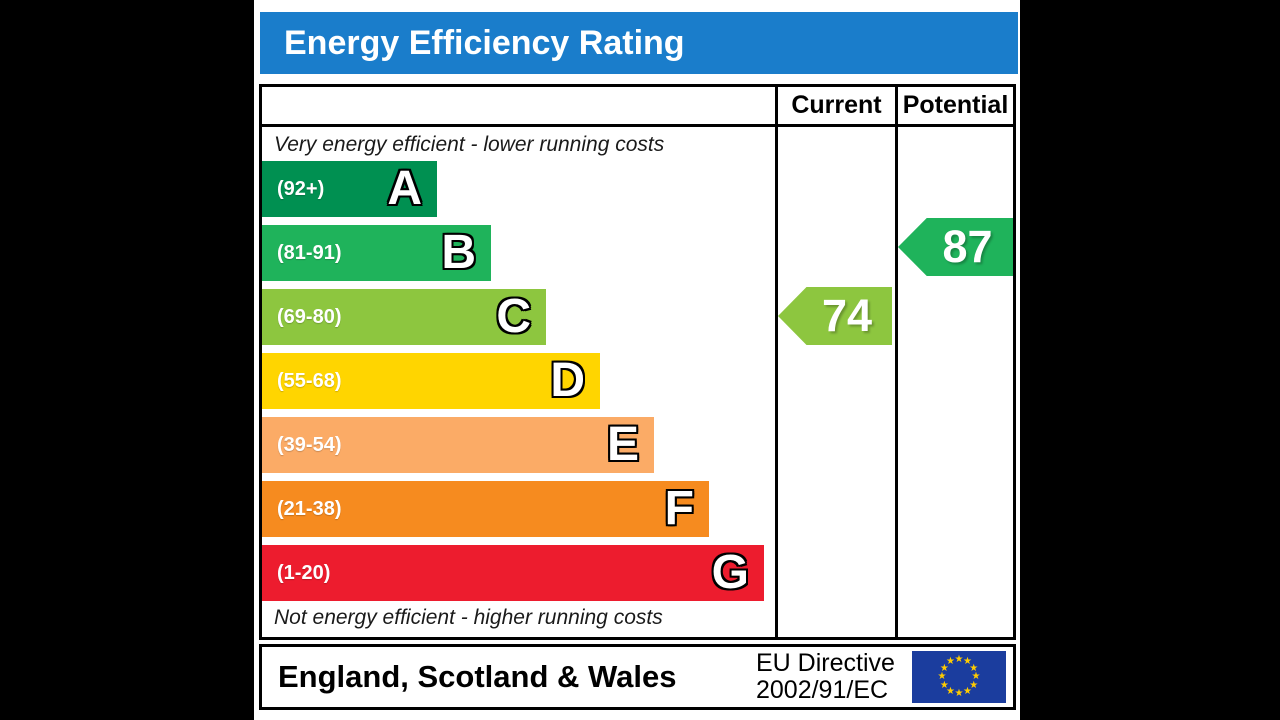 This screenshot has height=720, width=1280. Describe the element at coordinates (955, 105) in the screenshot. I see `potential-column-header: Potential` at that location.